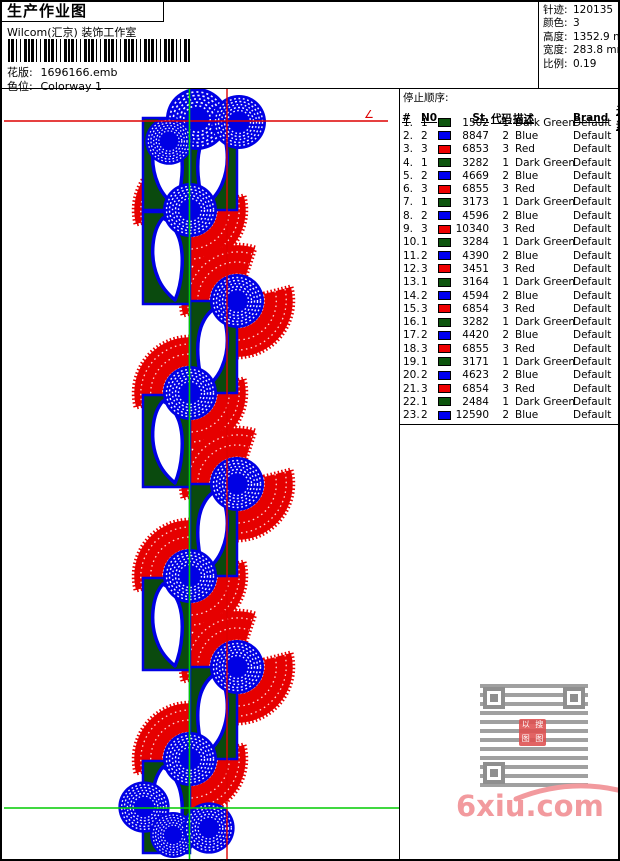 The image size is (620, 861). I want to click on colorway-label: 色位:, so click(20, 86).